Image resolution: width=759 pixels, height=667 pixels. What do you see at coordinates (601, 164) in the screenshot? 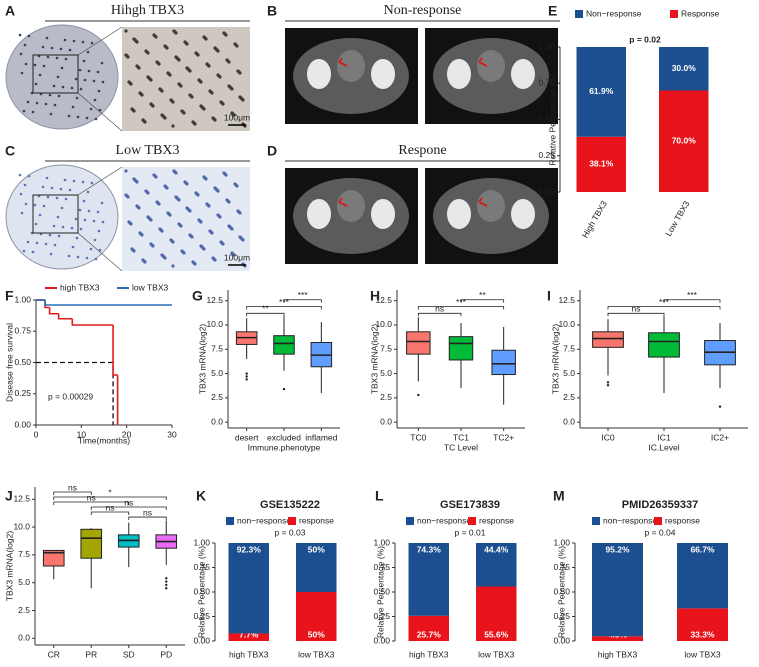
I see `value-label: 38.1%` at bounding box center [601, 164].